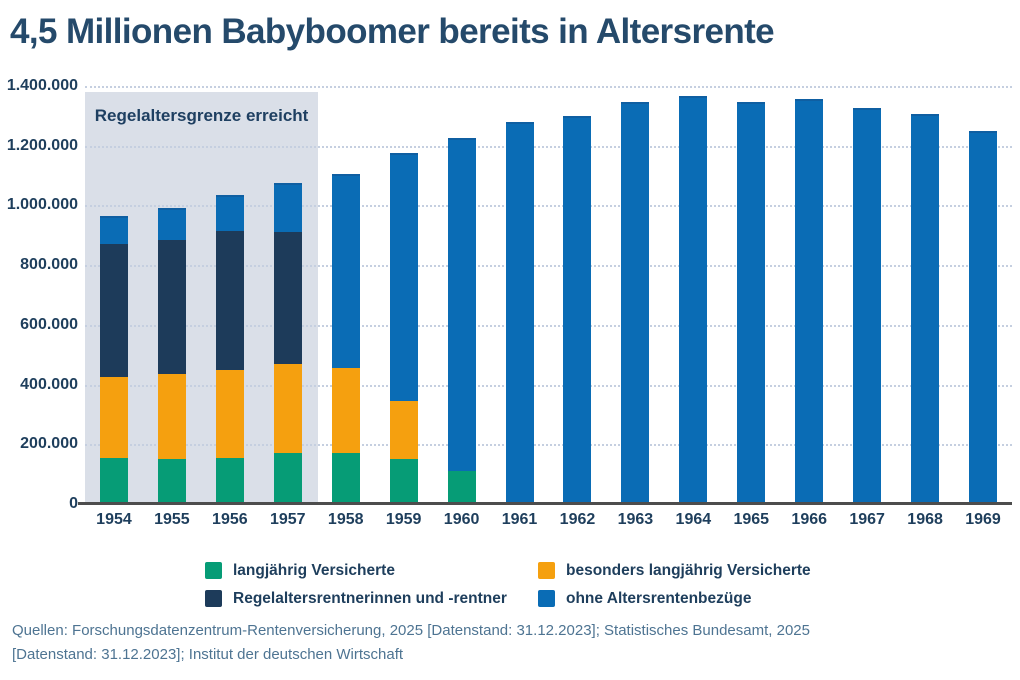  I want to click on x-axis-label: 1961, so click(519, 519).